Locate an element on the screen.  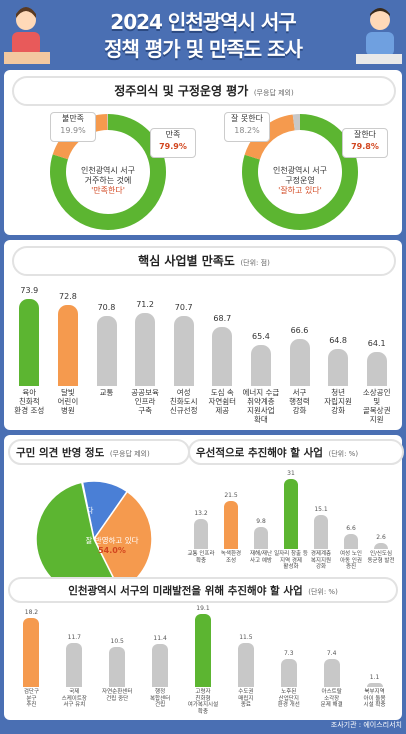
donut1-neg-value: 19.9% is located at coordinates (73, 130).